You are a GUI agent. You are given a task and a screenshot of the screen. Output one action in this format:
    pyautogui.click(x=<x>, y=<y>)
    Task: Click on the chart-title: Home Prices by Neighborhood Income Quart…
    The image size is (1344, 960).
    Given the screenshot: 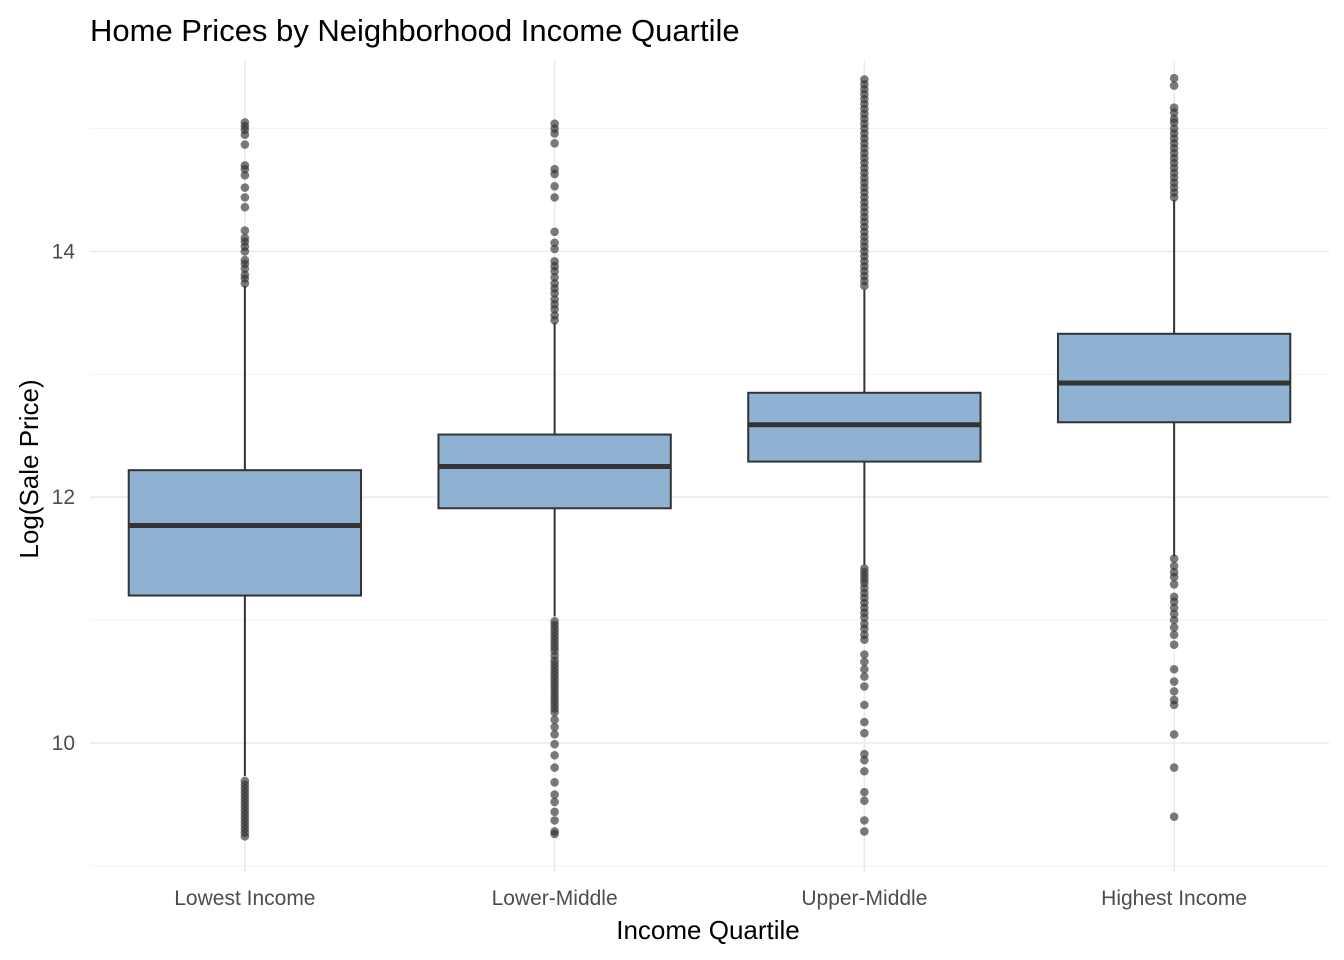 What is the action you would take?
    pyautogui.click(x=415, y=30)
    